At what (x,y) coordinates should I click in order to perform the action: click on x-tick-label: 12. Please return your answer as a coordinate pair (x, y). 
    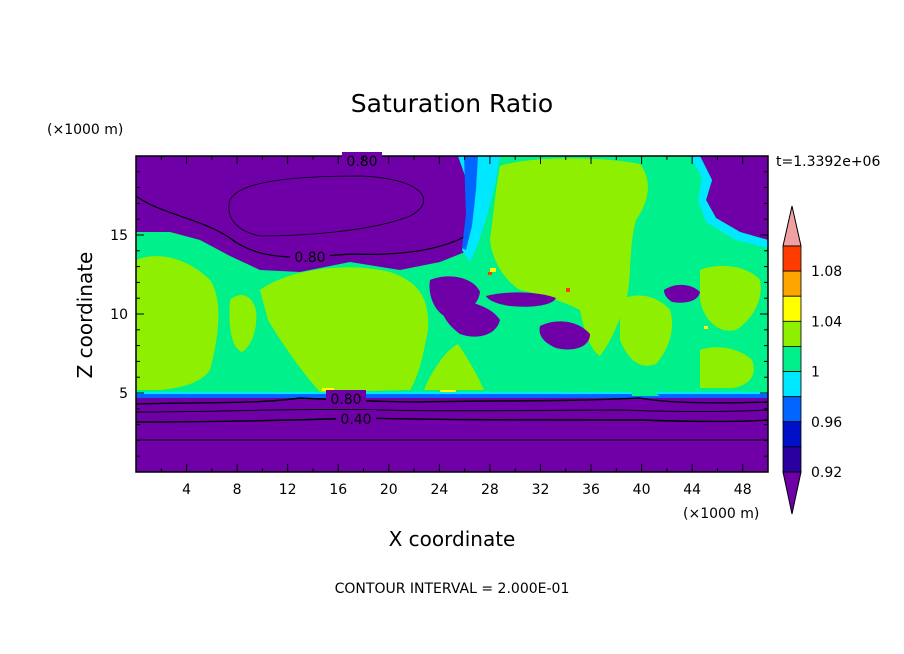
    Looking at the image, I should click on (288, 490).